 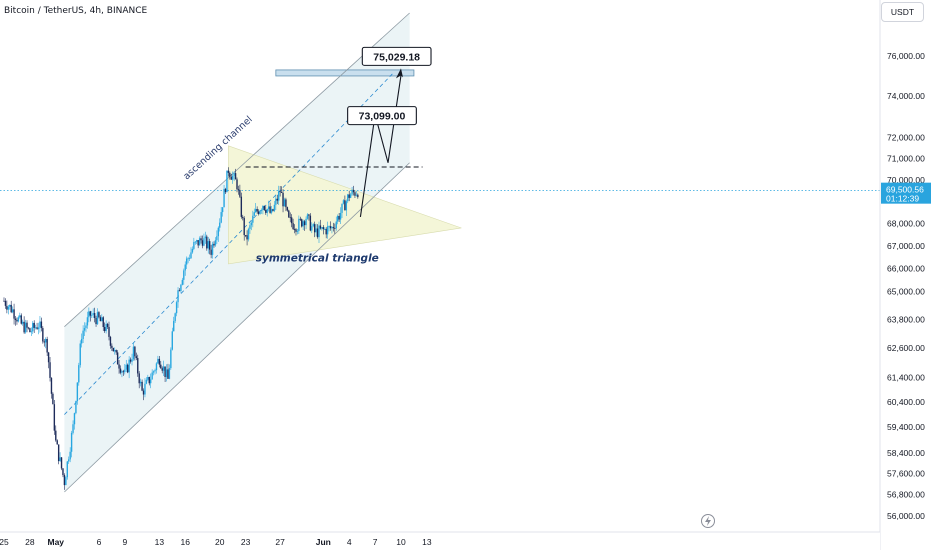 I want to click on target-zone, so click(x=345, y=73).